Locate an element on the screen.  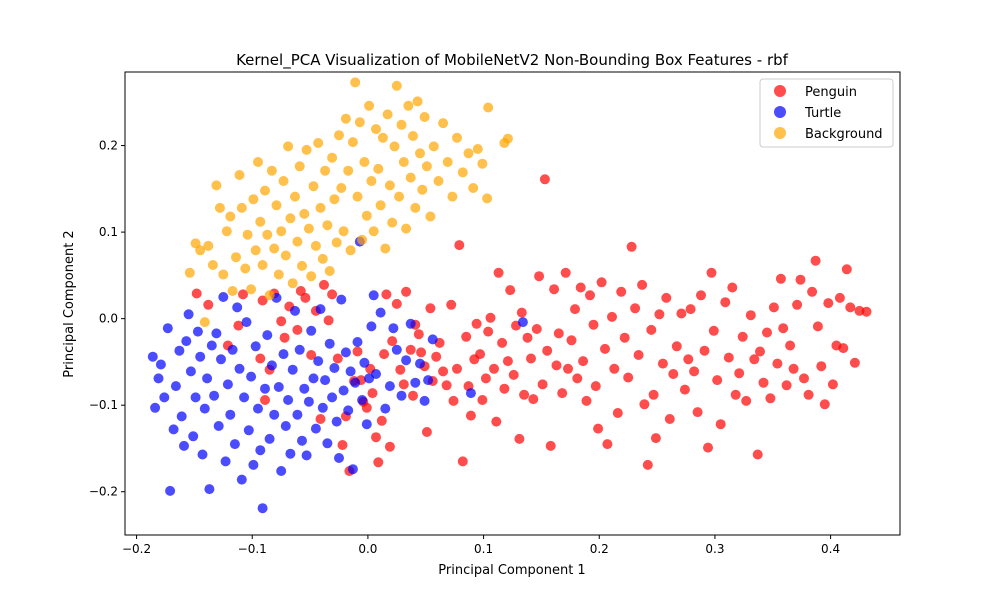
y-tick-label: −0.1 is located at coordinates (103, 405).